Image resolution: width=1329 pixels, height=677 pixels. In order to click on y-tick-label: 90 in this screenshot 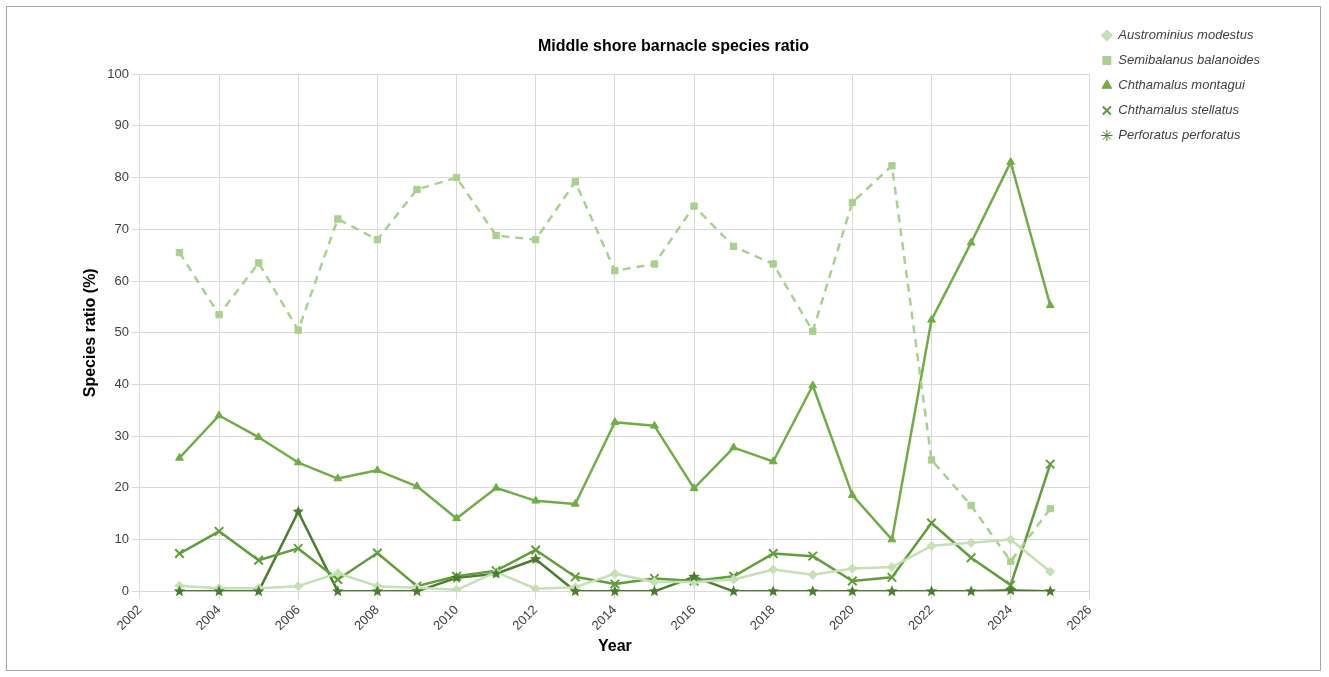, I will do `click(121, 125)`.